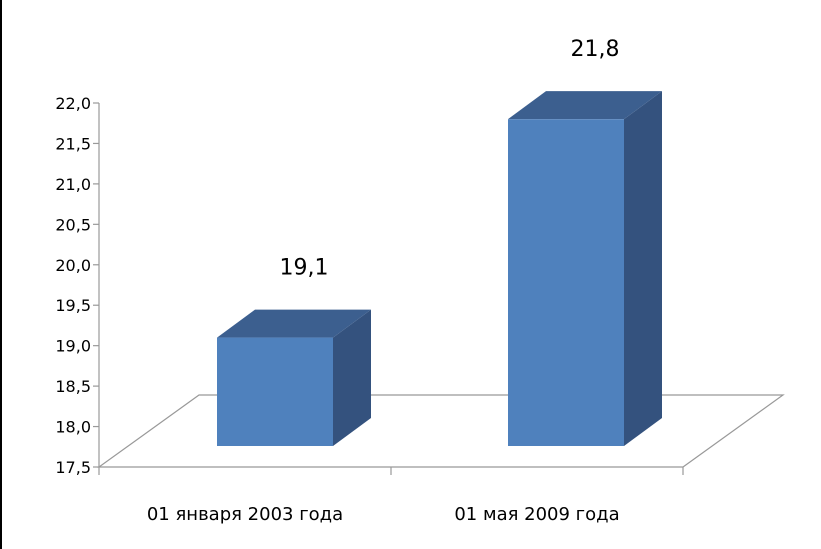 The width and height of the screenshot is (821, 549). What do you see at coordinates (595, 49) in the screenshot?
I see `data-label: 21,8` at bounding box center [595, 49].